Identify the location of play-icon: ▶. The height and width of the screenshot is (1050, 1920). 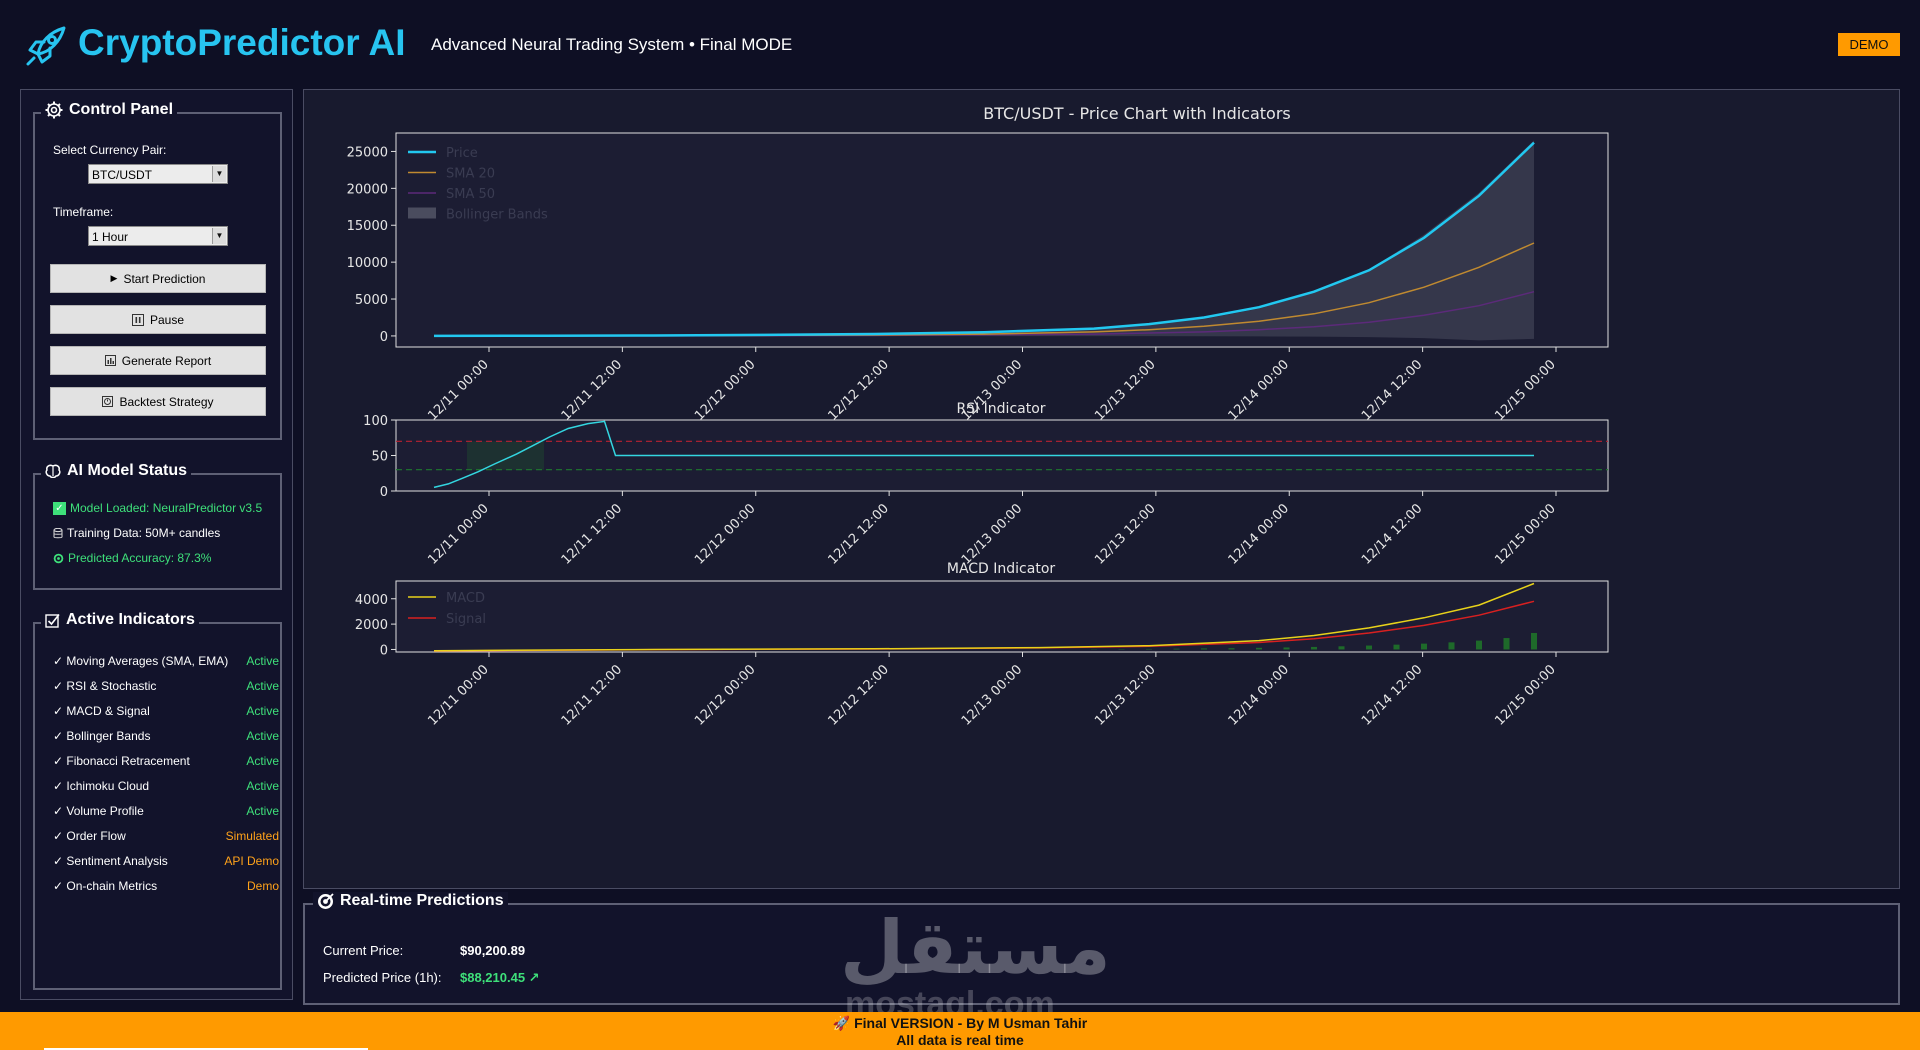
(114, 278).